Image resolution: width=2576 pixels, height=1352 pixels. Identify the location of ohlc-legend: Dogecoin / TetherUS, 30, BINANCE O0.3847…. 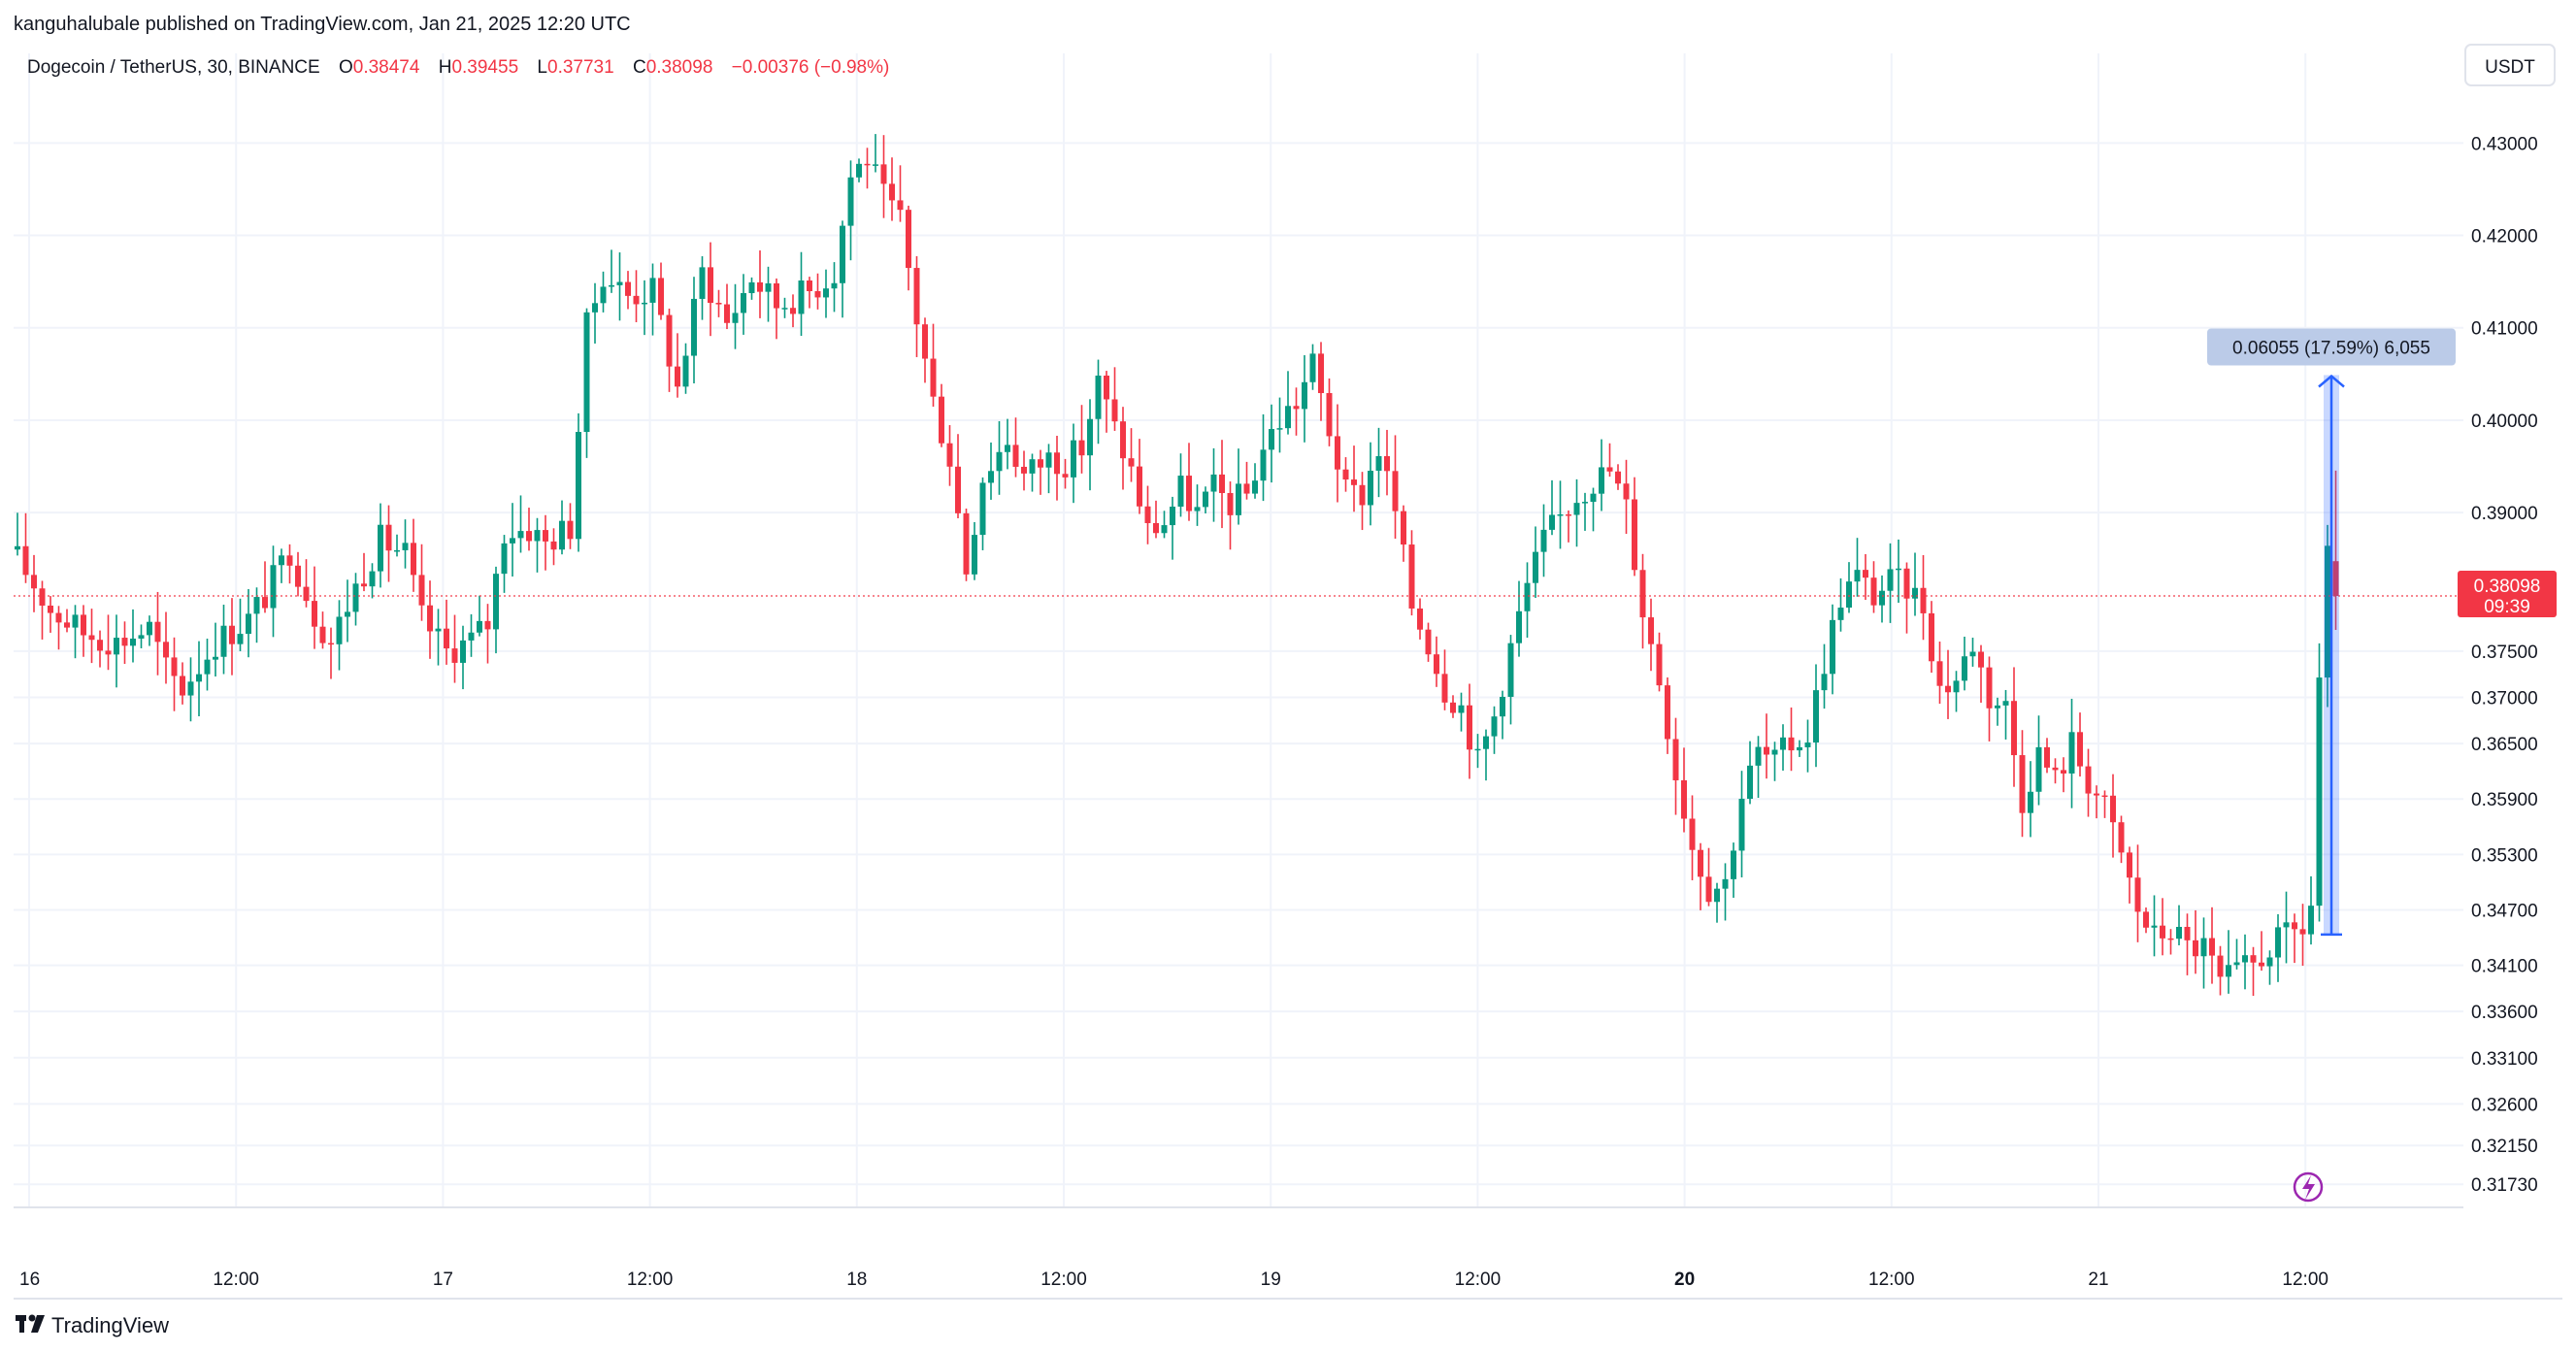
(458, 67).